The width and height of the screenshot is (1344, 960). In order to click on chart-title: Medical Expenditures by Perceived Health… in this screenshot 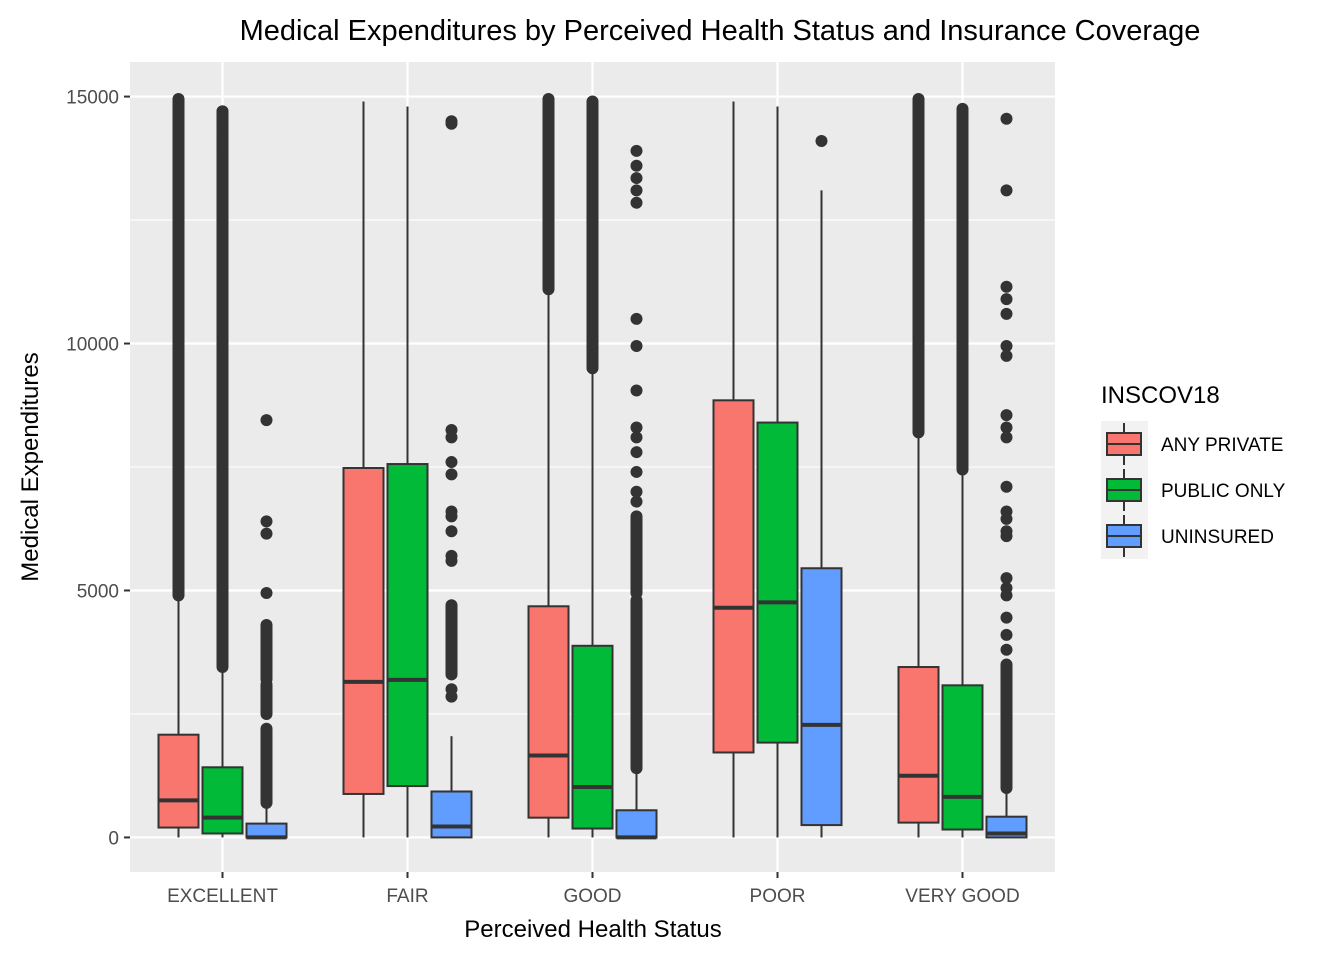, I will do `click(720, 31)`.